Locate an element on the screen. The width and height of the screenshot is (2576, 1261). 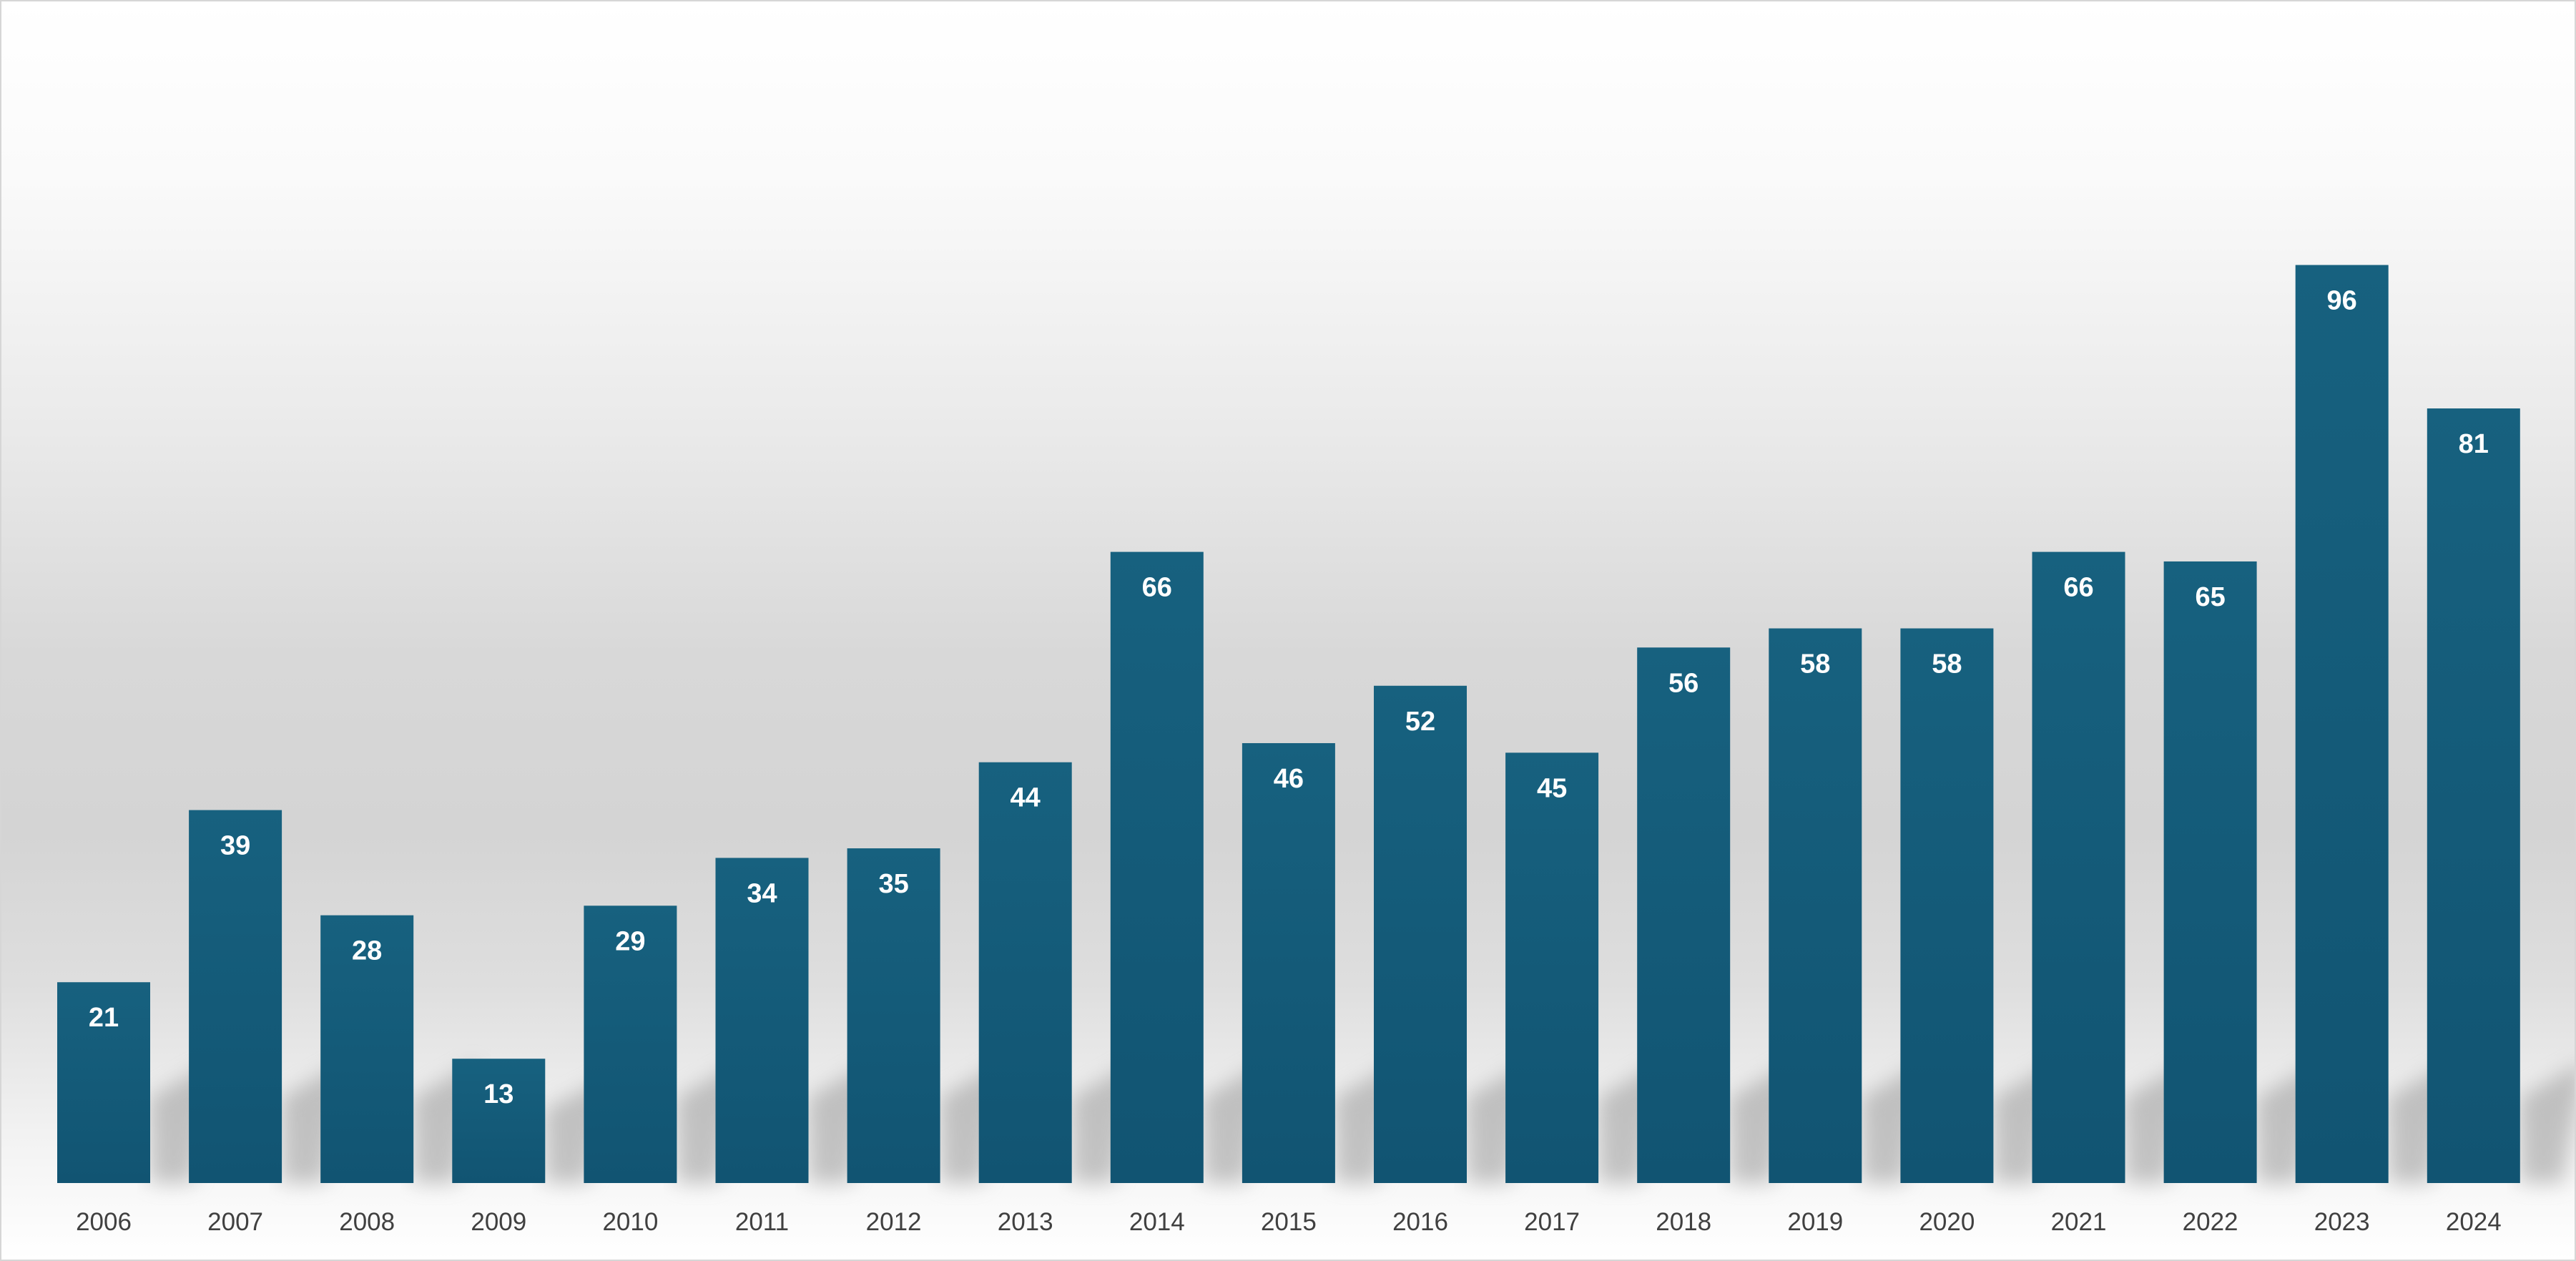
x-tick-2020: 2020 is located at coordinates (1947, 1222).